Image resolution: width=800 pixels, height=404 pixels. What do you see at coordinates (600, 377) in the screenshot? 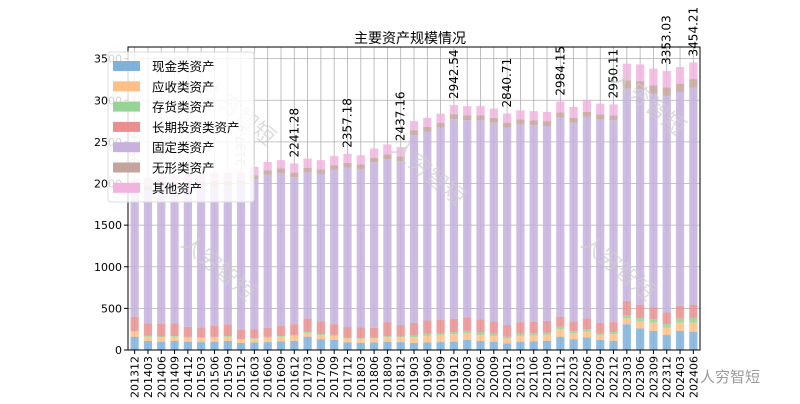
I see `x-tick-label: 202209` at bounding box center [600, 377].